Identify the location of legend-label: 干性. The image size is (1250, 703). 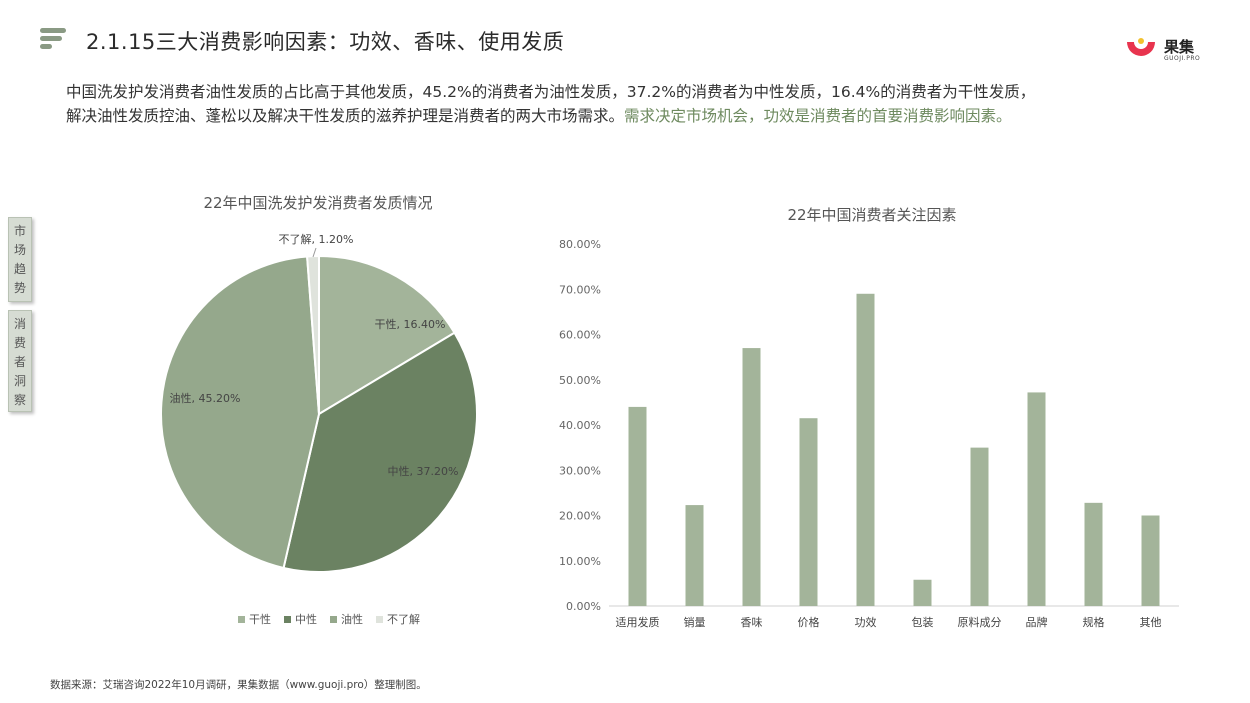
(260, 619).